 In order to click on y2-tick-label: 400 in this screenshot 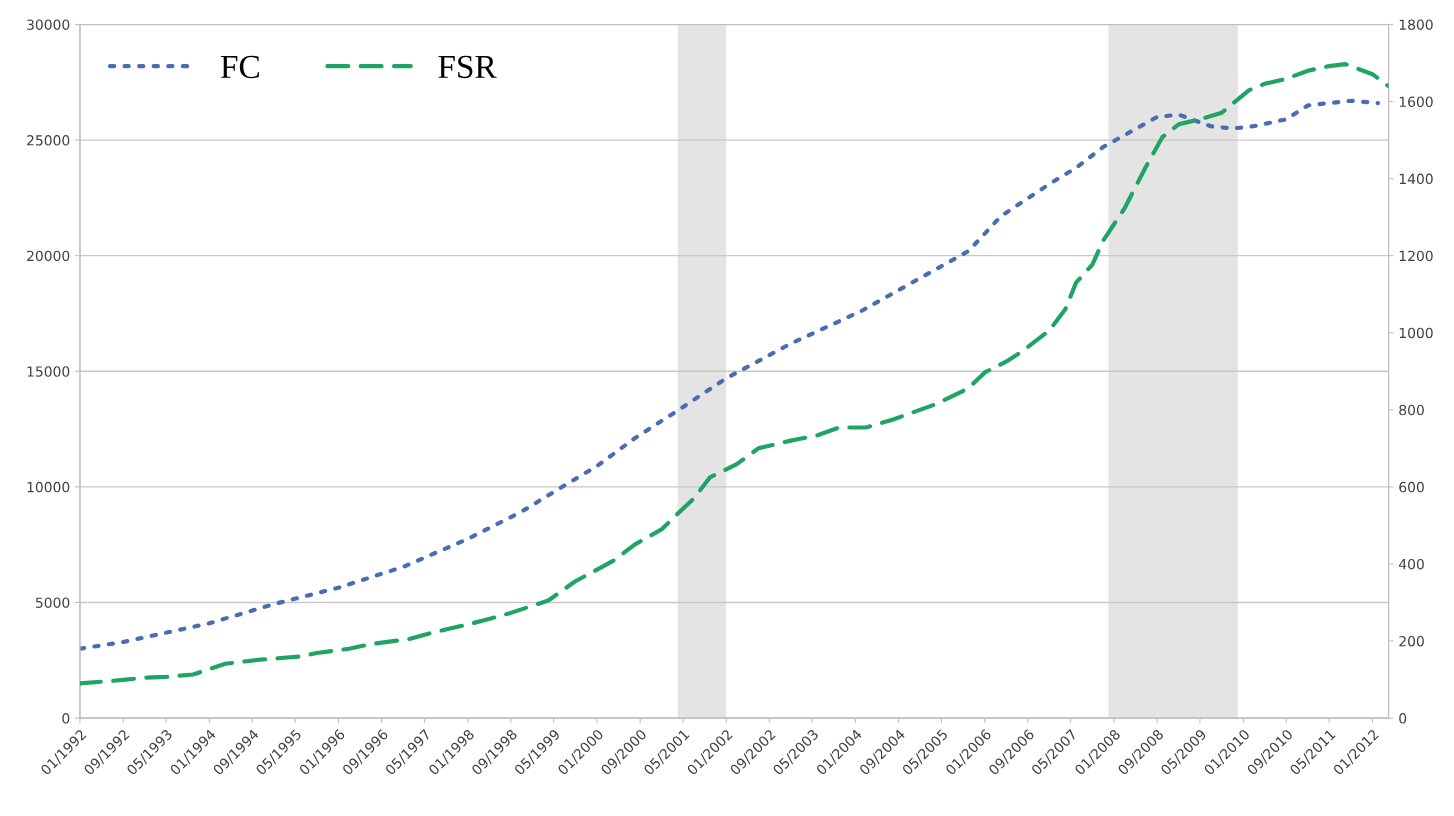, I will do `click(1411, 564)`.